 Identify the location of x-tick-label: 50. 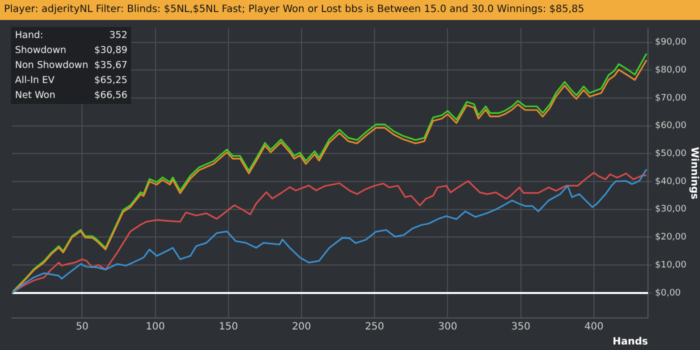
(82, 327).